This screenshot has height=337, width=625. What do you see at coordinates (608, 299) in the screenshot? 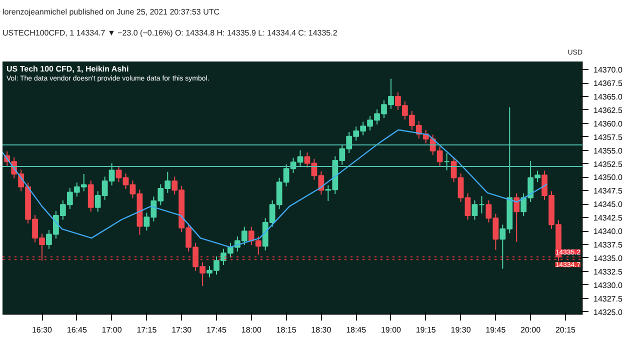
I see `y-tick-label: 14327.5` at bounding box center [608, 299].